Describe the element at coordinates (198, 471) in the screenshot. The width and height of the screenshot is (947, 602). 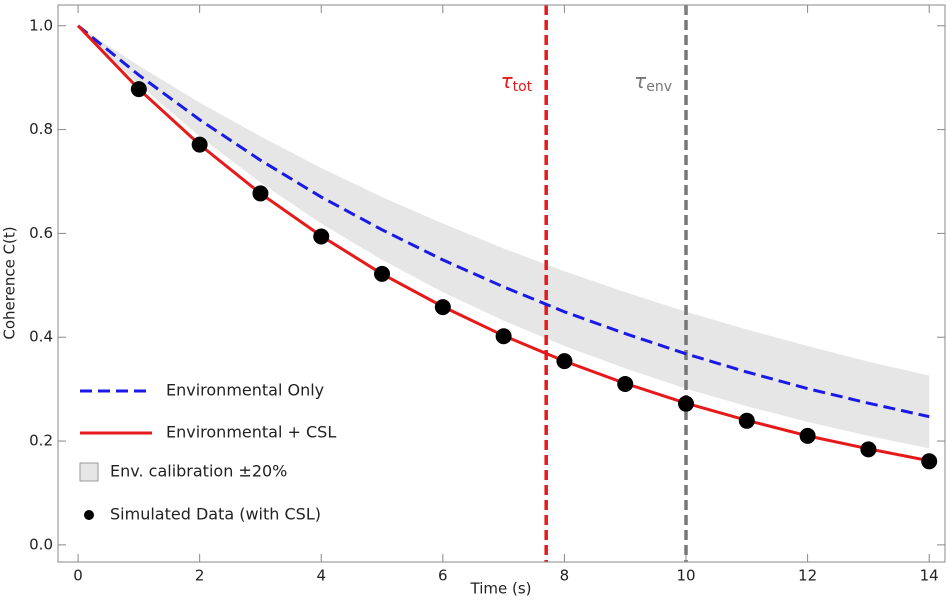
I see `legend-label: Env. calibration ±20%` at that location.